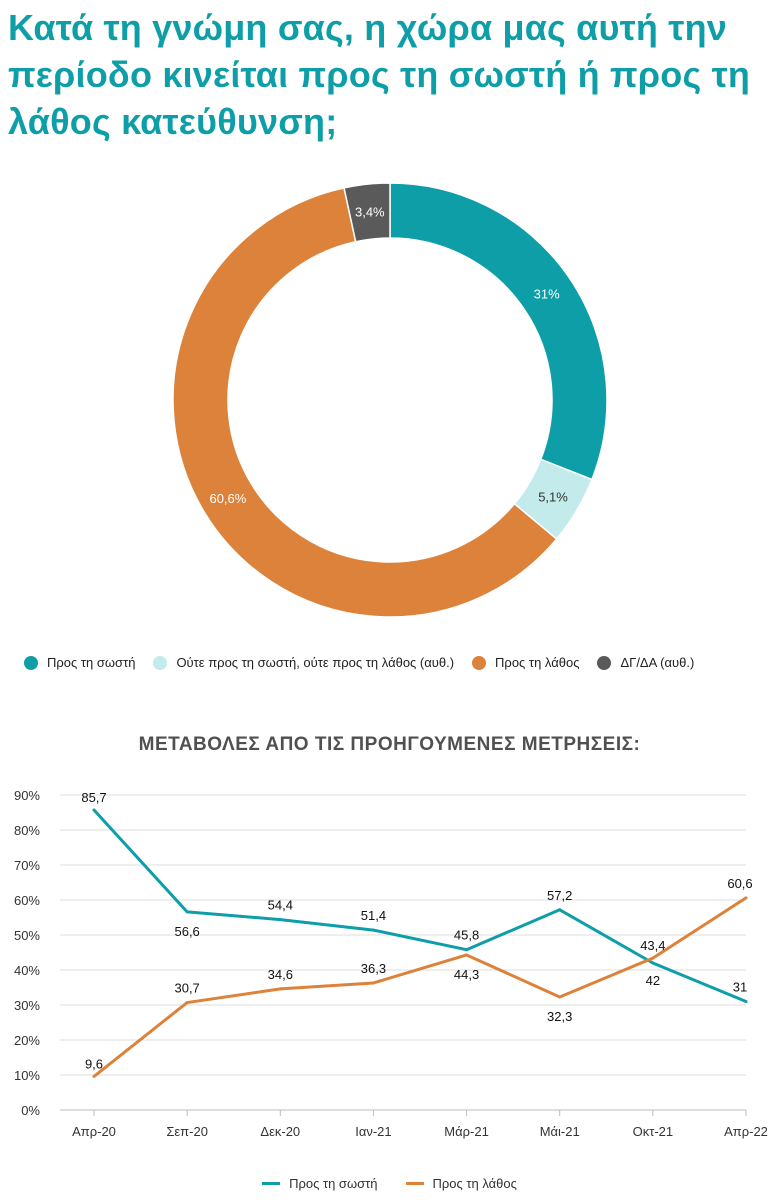  I want to click on x-tick-label: Σεπ-20, so click(187, 1131).